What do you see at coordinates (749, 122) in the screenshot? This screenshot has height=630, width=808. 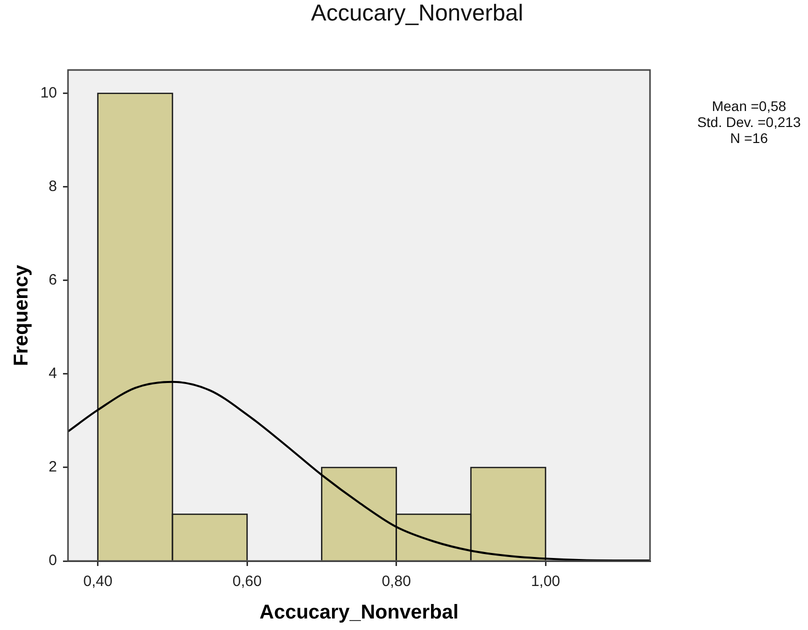 I see `text: Std. Dev. =0,213` at bounding box center [749, 122].